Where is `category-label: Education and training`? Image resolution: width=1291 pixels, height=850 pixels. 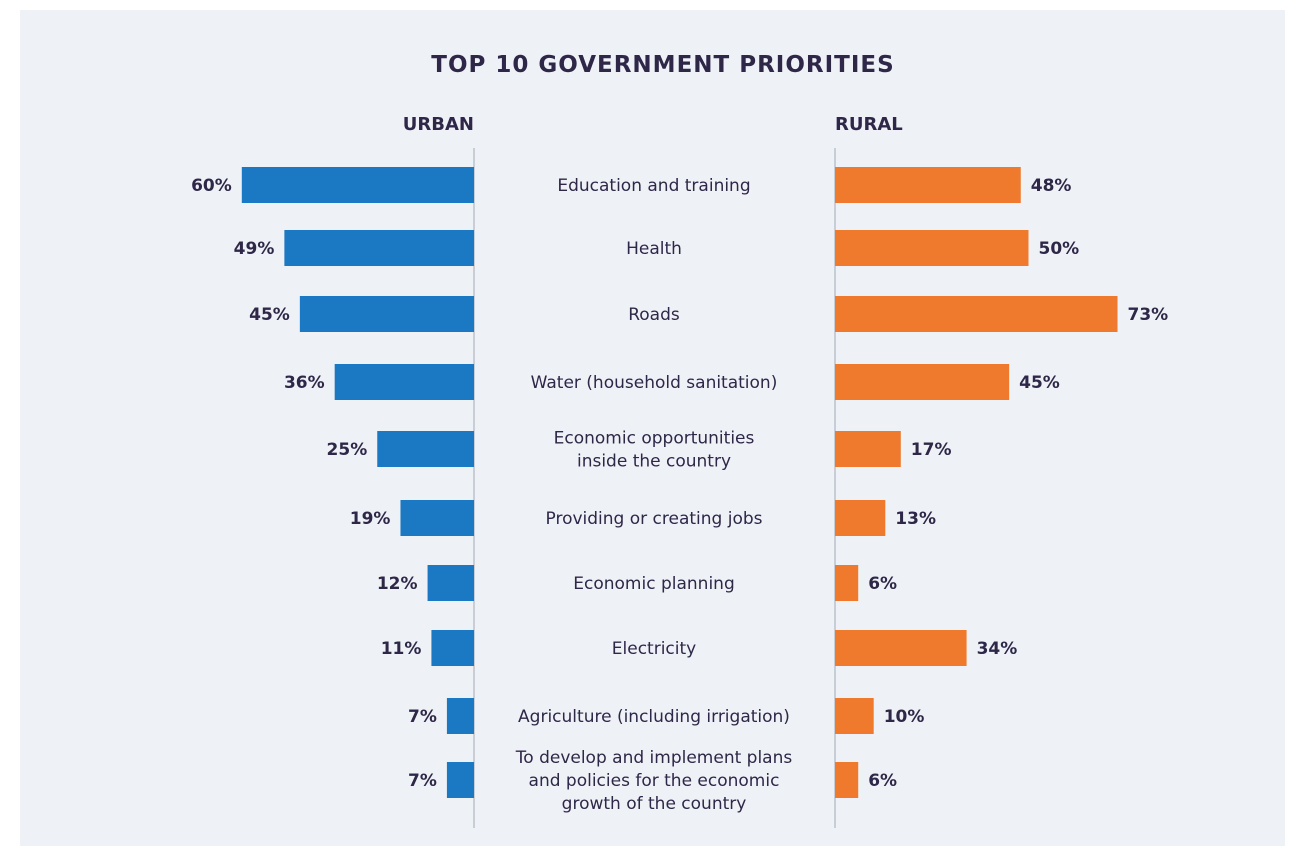 category-label: Education and training is located at coordinates (653, 186).